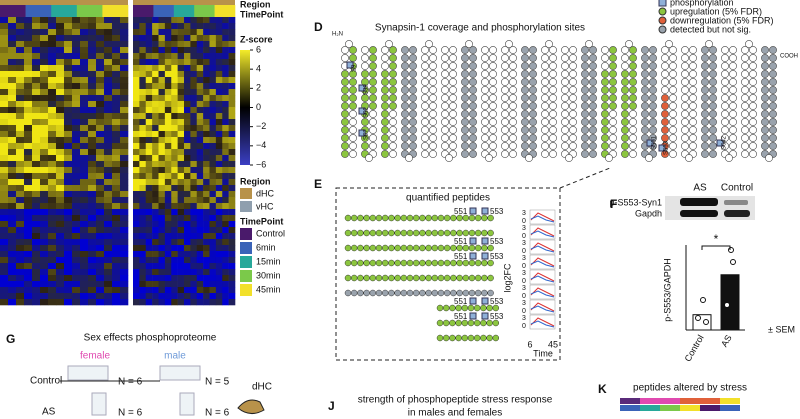 This screenshot has width=800, height=419. What do you see at coordinates (722, 20) in the screenshot?
I see `legend-item: downregulation (5% FDR)` at bounding box center [722, 20].